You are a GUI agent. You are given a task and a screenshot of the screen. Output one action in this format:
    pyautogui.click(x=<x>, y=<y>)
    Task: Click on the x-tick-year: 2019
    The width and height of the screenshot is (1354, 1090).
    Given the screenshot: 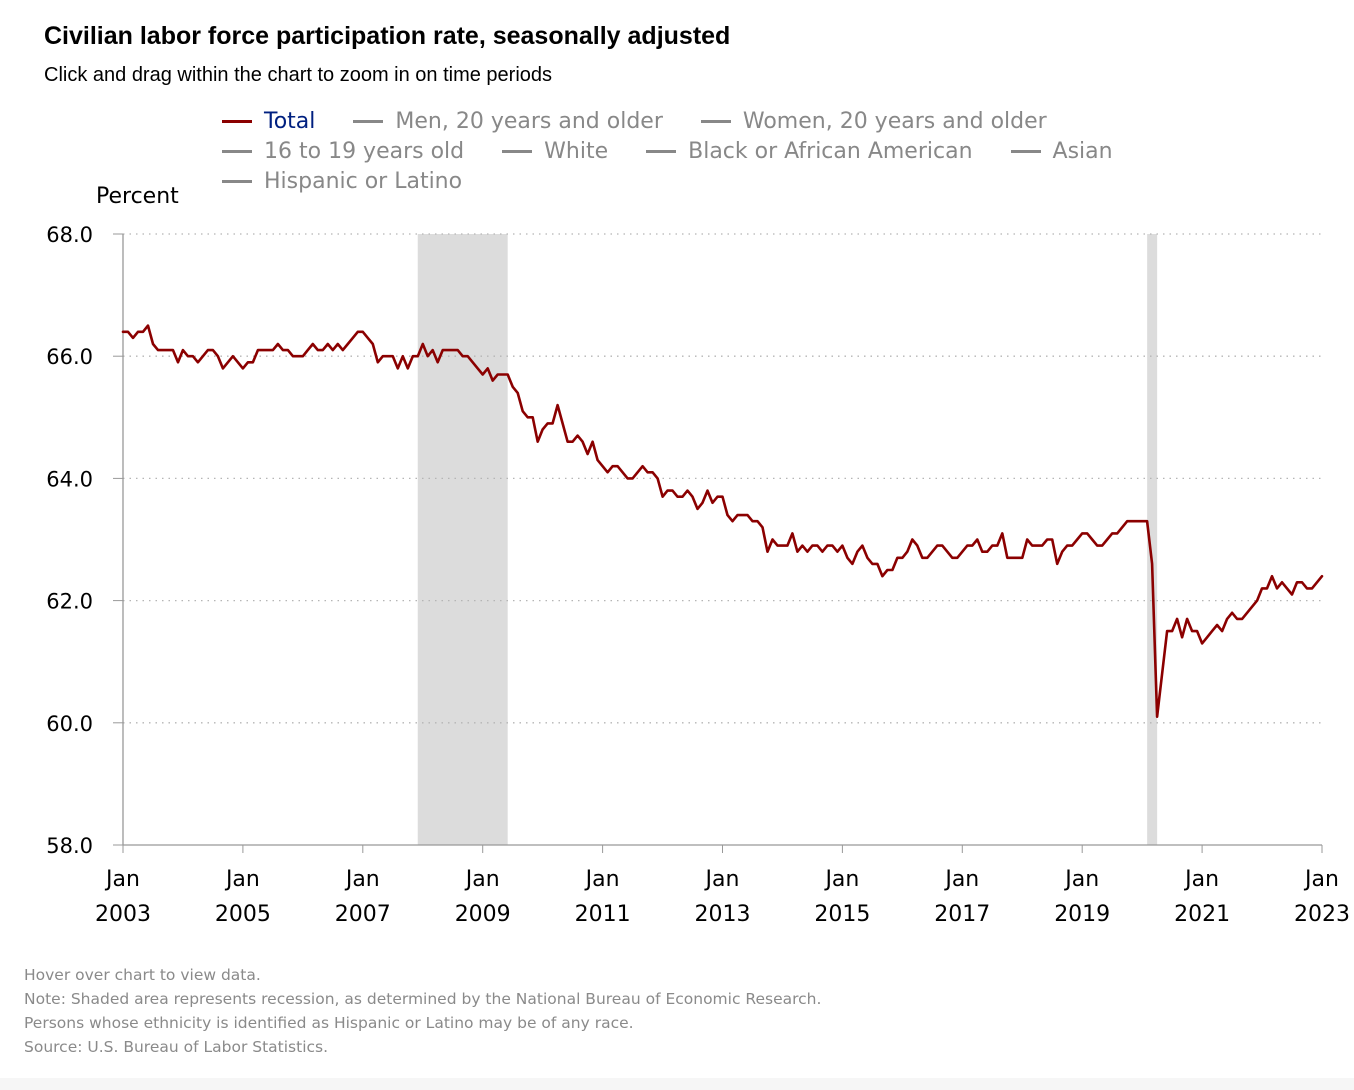 What is the action you would take?
    pyautogui.click(x=1082, y=914)
    